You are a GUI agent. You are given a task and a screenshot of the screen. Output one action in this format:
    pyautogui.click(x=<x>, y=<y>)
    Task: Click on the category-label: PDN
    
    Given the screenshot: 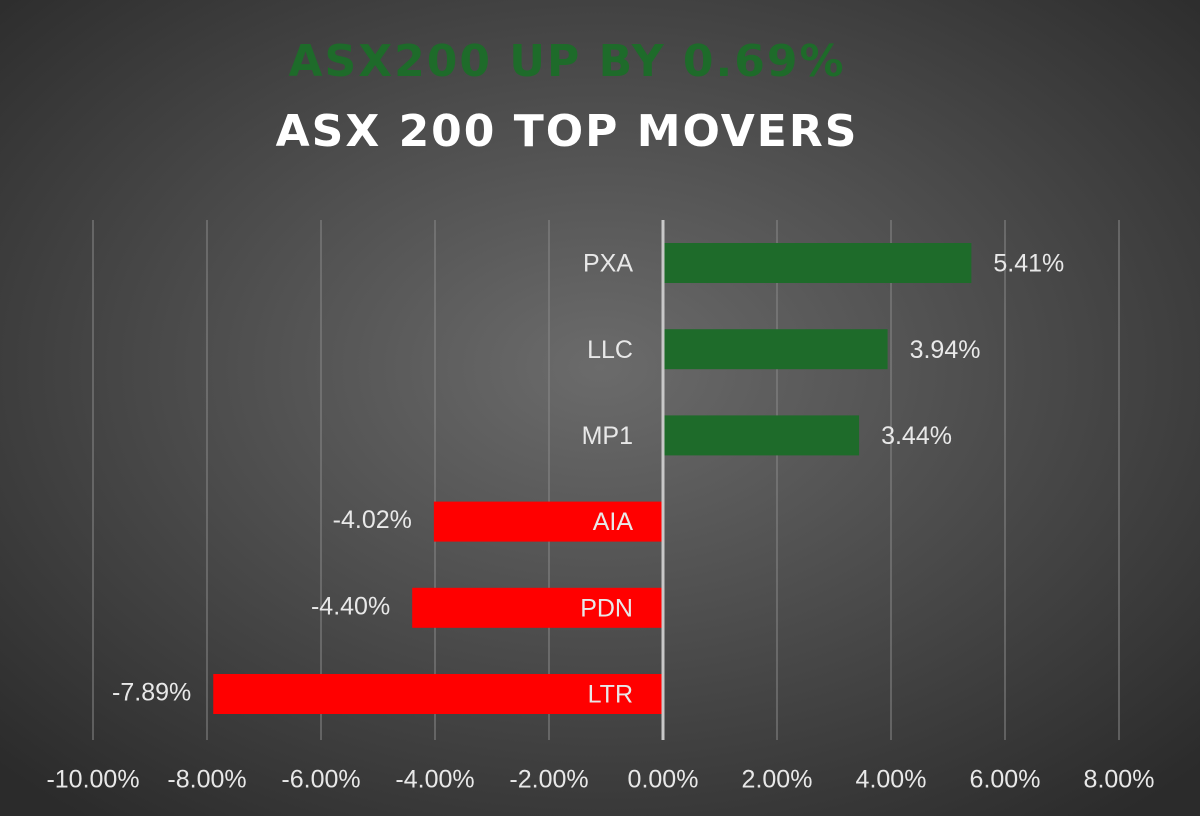 What is the action you would take?
    pyautogui.click(x=606, y=608)
    